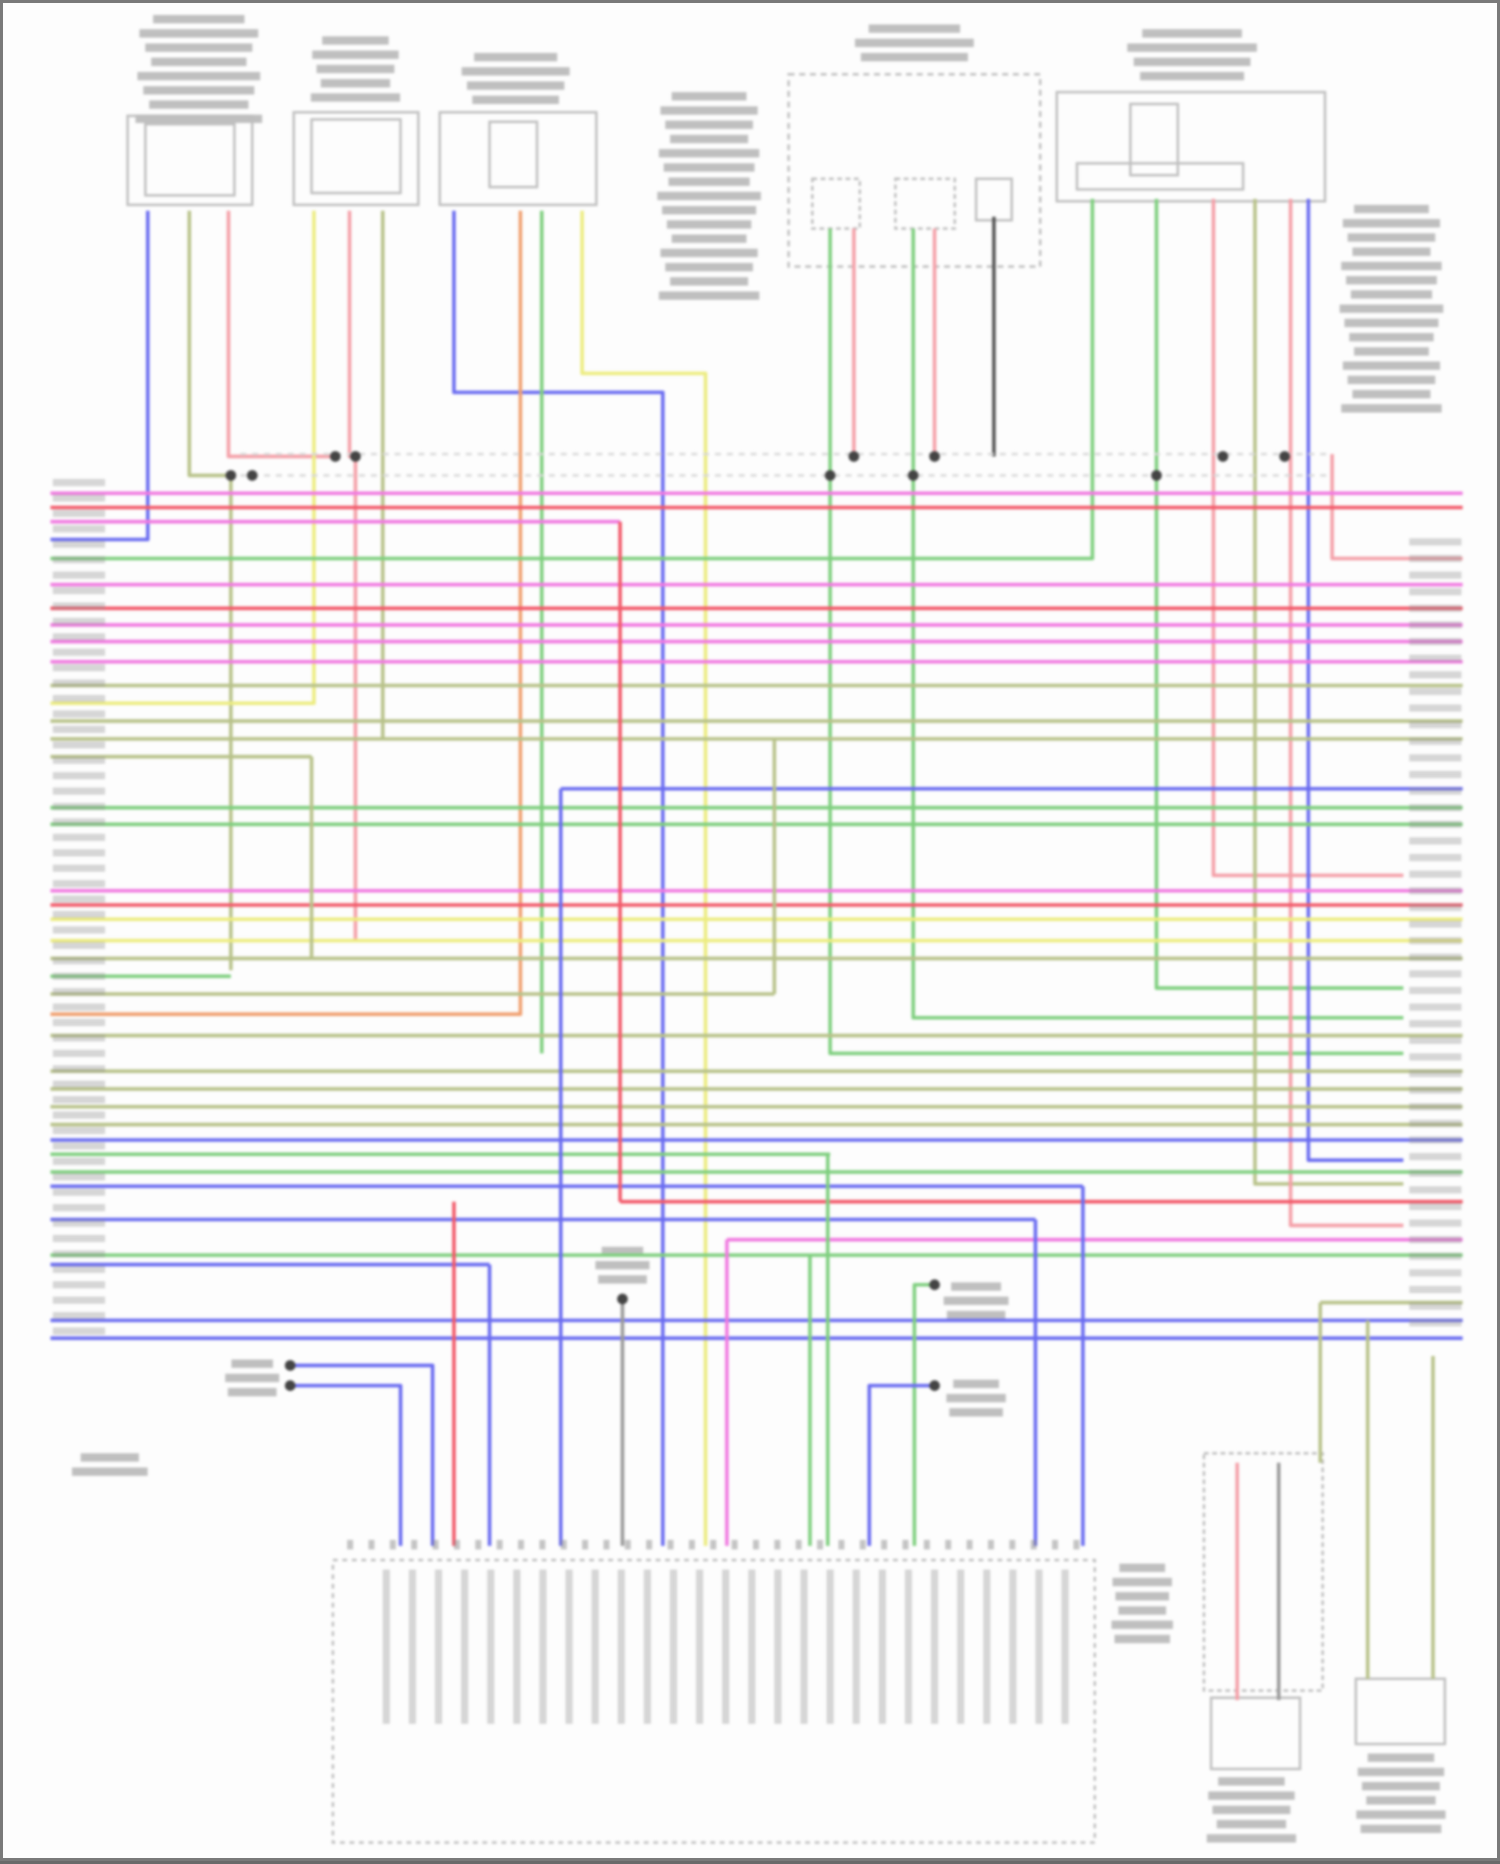  Describe the element at coordinates (352, 575) in the screenshot. I see `wire-lightred` at that location.